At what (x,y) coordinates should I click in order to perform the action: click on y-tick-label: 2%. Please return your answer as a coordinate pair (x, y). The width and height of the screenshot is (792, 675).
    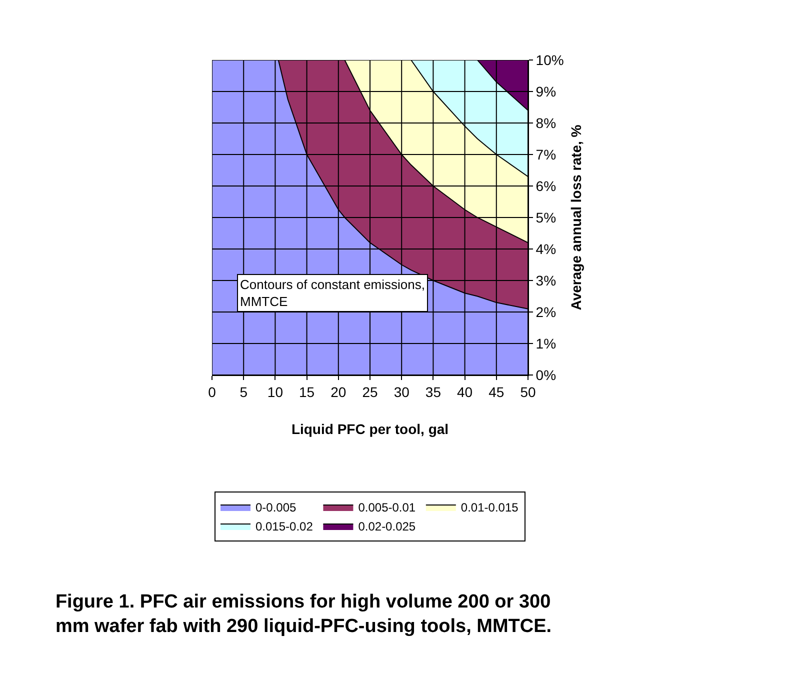
    Looking at the image, I should click on (546, 312).